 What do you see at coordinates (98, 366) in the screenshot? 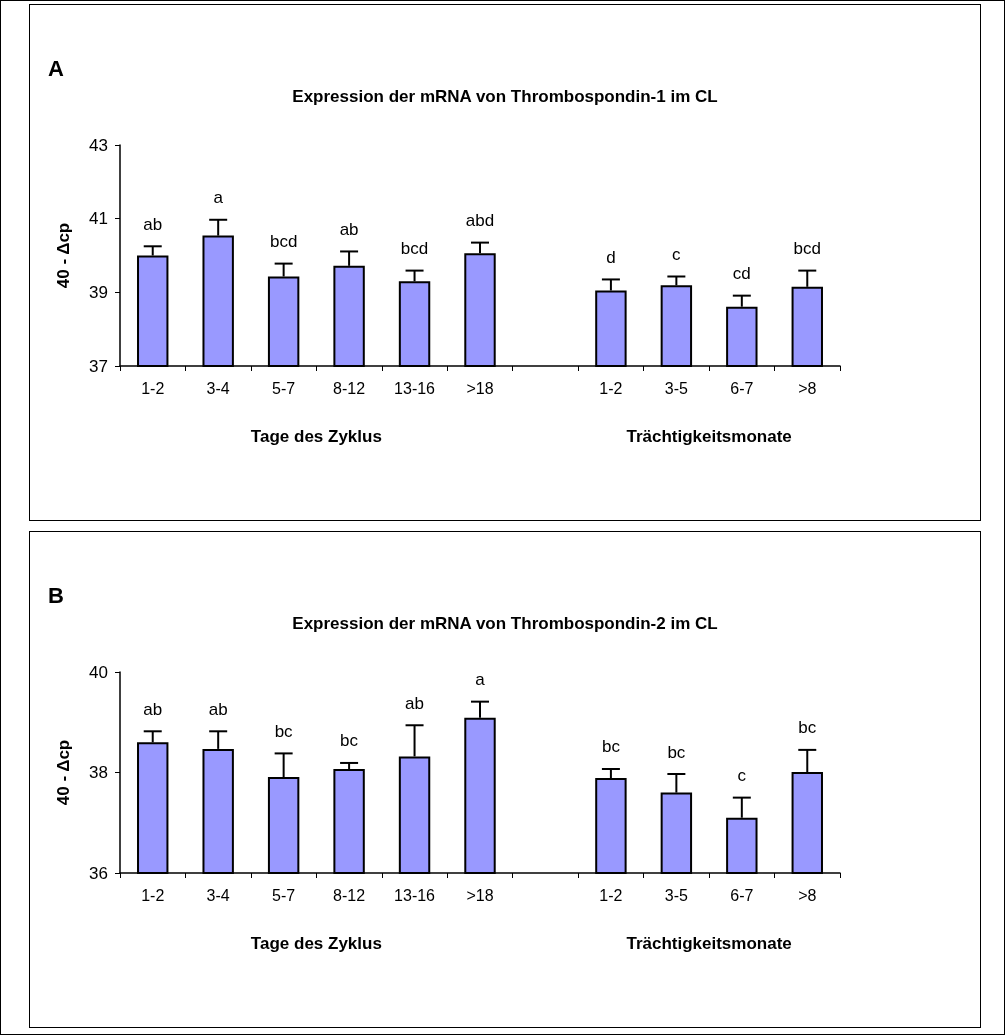
I see `y-tick-label: 37` at bounding box center [98, 366].